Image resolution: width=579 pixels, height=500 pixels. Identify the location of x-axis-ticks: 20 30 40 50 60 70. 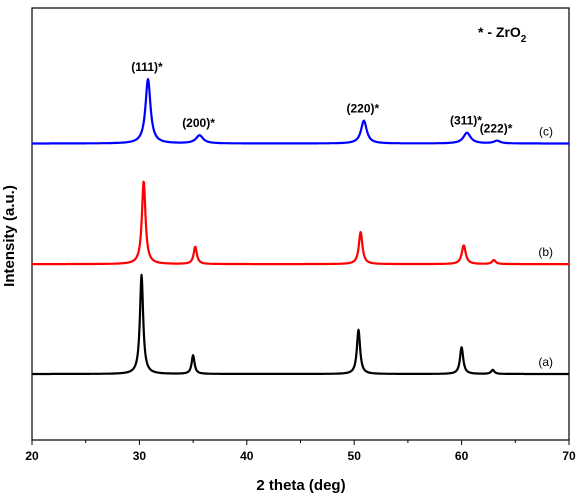
(300, 451).